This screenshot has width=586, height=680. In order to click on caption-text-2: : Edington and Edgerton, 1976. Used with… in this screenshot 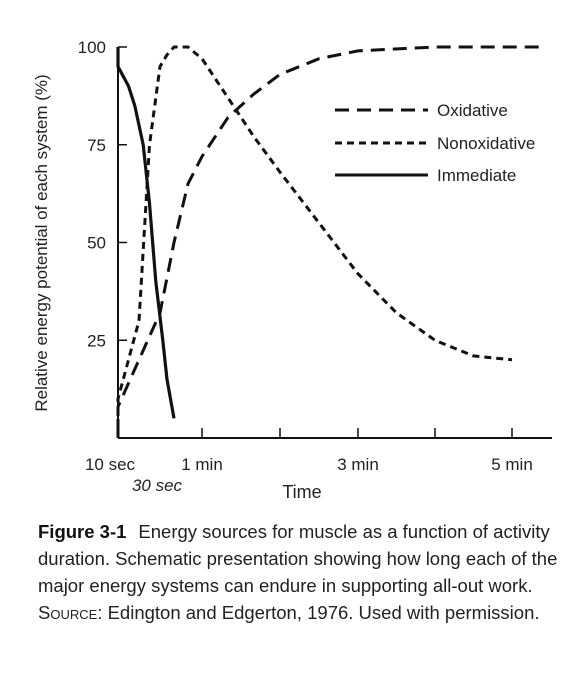, I will do `click(318, 612)`.